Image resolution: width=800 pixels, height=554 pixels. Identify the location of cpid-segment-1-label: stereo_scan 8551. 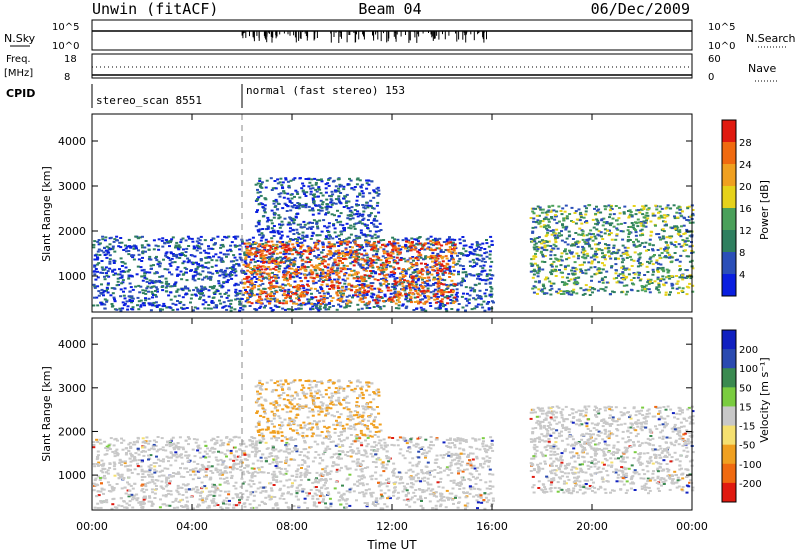
(149, 100).